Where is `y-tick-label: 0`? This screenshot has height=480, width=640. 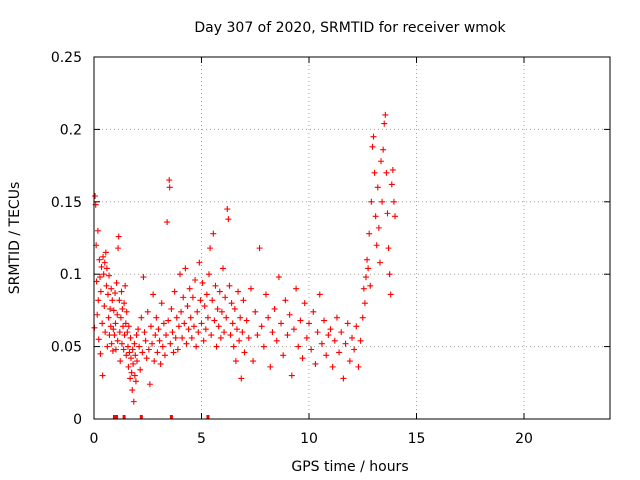 y-tick-label: 0 is located at coordinates (77, 420).